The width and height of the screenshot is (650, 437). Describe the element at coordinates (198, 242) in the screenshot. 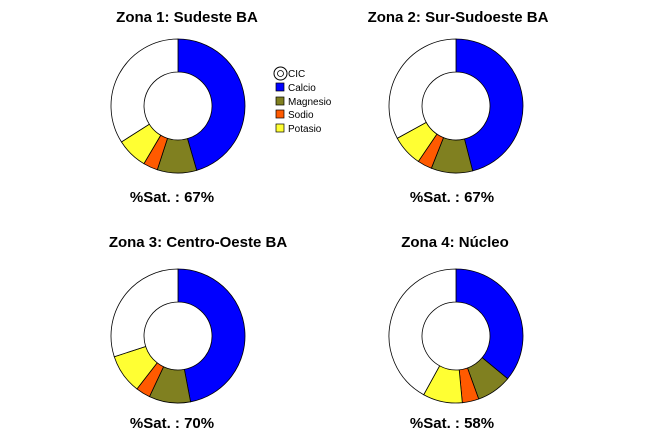

I see `chart-title: Zona 3: Centro-Oeste BA` at that location.